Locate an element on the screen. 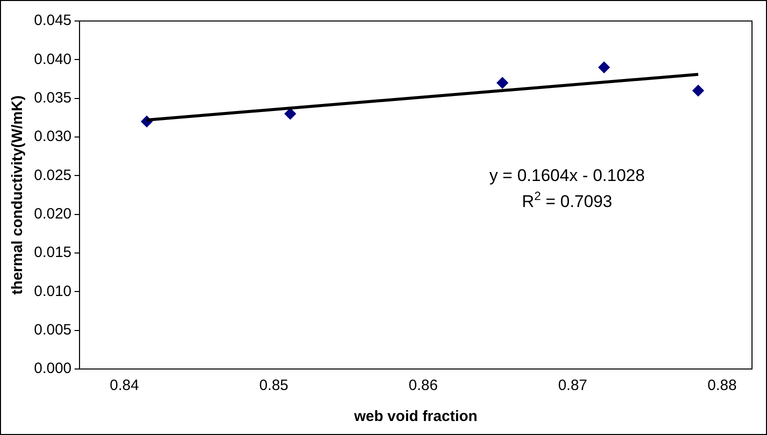  y-tick-label: 0.025 is located at coordinates (53, 175).